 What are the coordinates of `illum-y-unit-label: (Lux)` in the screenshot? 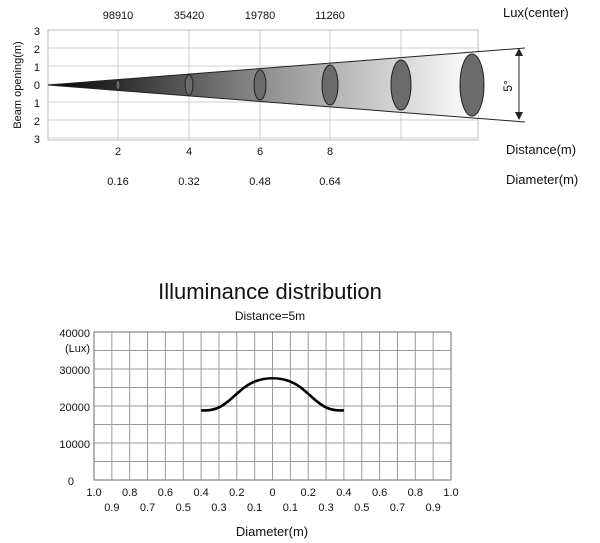 It's located at (77, 349).